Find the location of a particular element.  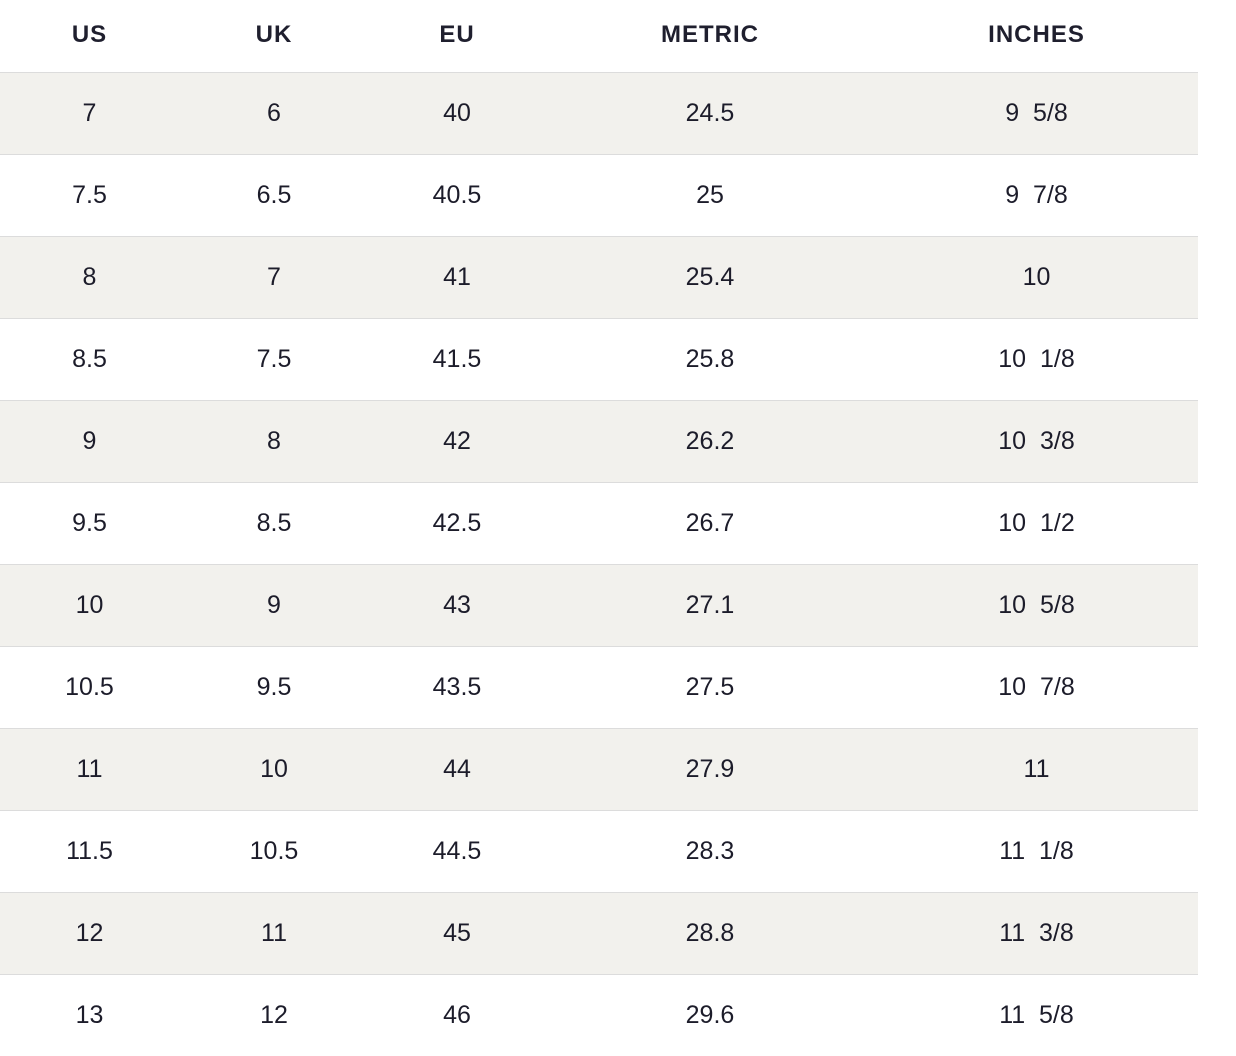

size-cell-eu: 40 is located at coordinates (457, 114).